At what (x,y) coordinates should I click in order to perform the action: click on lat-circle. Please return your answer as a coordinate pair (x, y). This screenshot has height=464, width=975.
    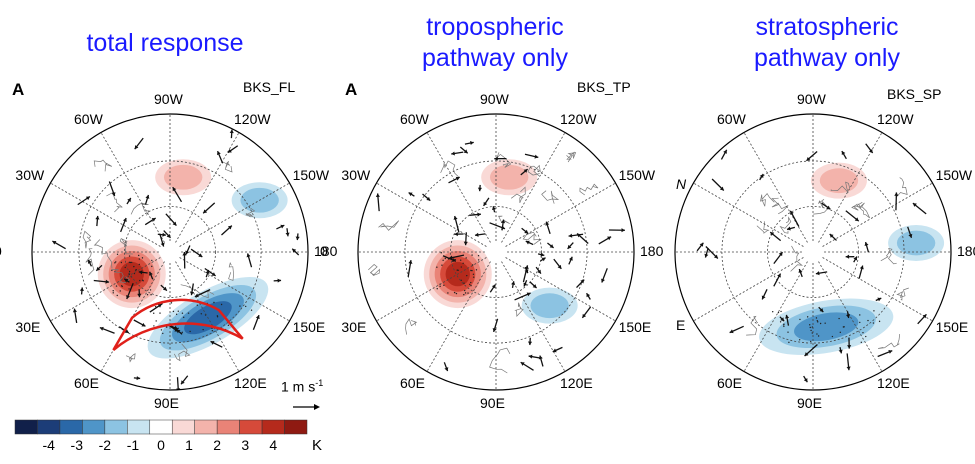
    Looking at the image, I should click on (170, 252).